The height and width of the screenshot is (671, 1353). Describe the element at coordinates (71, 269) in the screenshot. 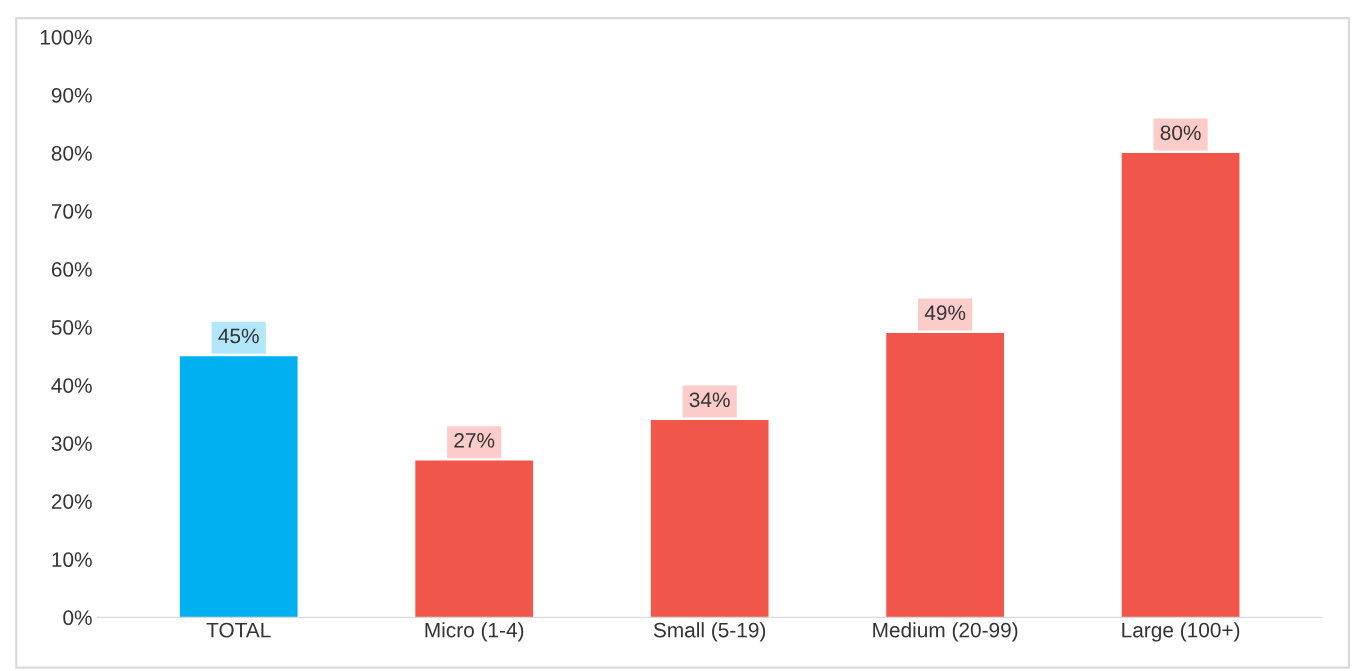

I see `y-tick-label: 60%` at that location.